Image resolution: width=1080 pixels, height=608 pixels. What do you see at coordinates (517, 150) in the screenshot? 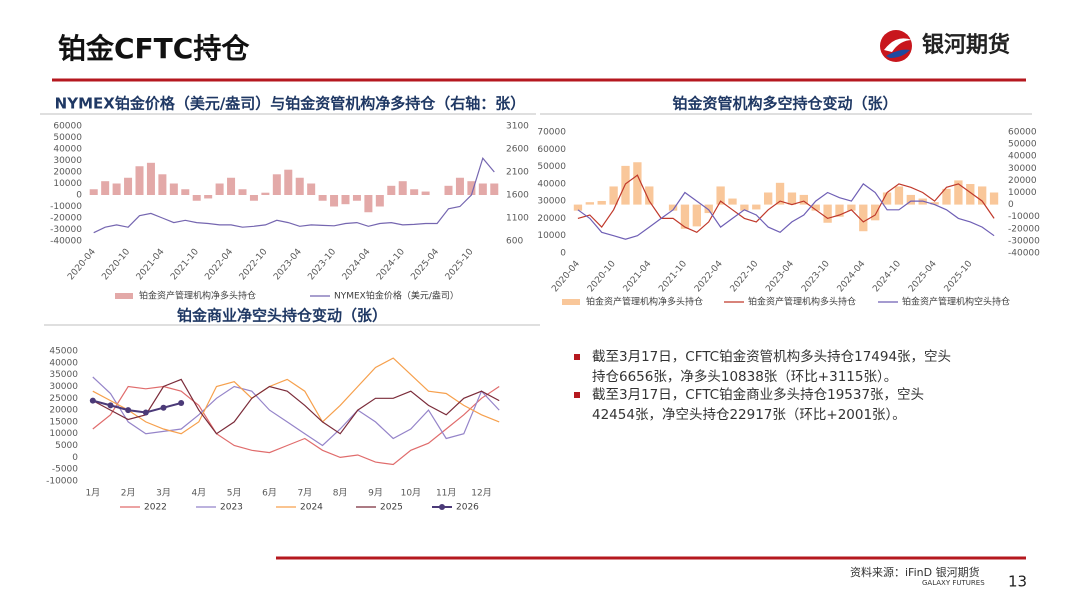
I see `y2-tick-label: 2600` at bounding box center [517, 150].